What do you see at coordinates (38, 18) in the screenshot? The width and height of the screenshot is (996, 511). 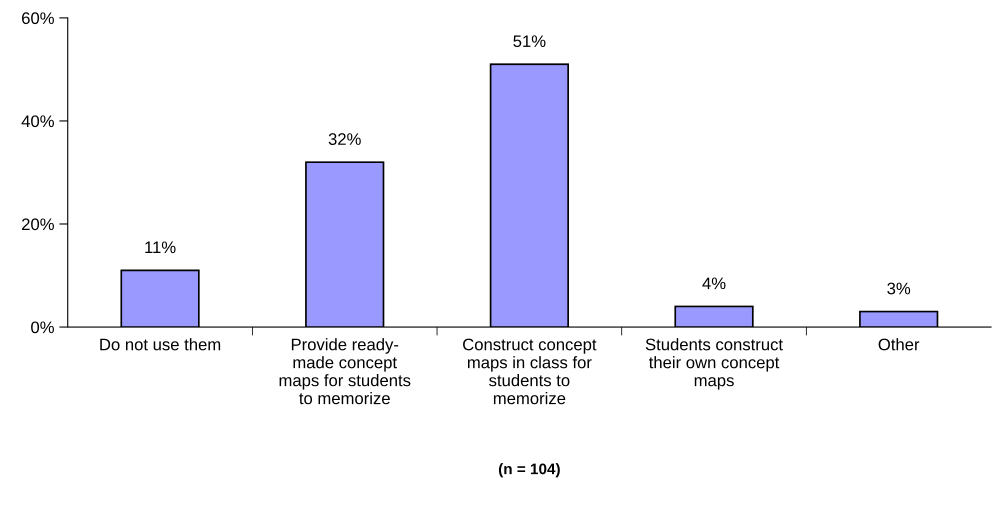 I see `y-tick-label: 60%` at bounding box center [38, 18].